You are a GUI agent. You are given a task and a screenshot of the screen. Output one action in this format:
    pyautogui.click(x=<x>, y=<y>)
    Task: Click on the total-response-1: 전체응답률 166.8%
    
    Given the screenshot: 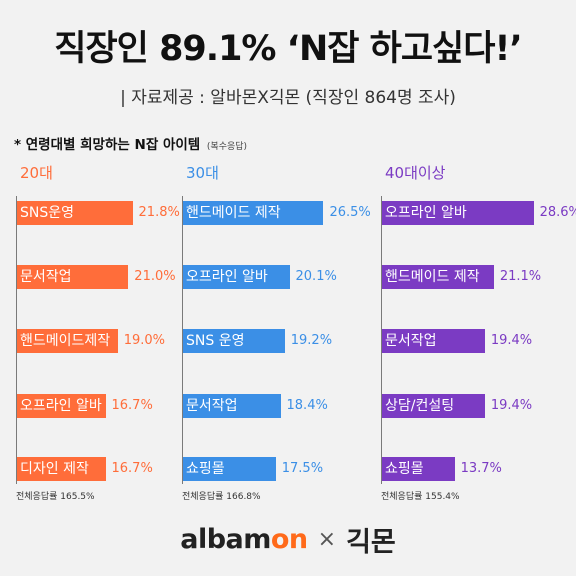 What is the action you would take?
    pyautogui.click(x=221, y=497)
    